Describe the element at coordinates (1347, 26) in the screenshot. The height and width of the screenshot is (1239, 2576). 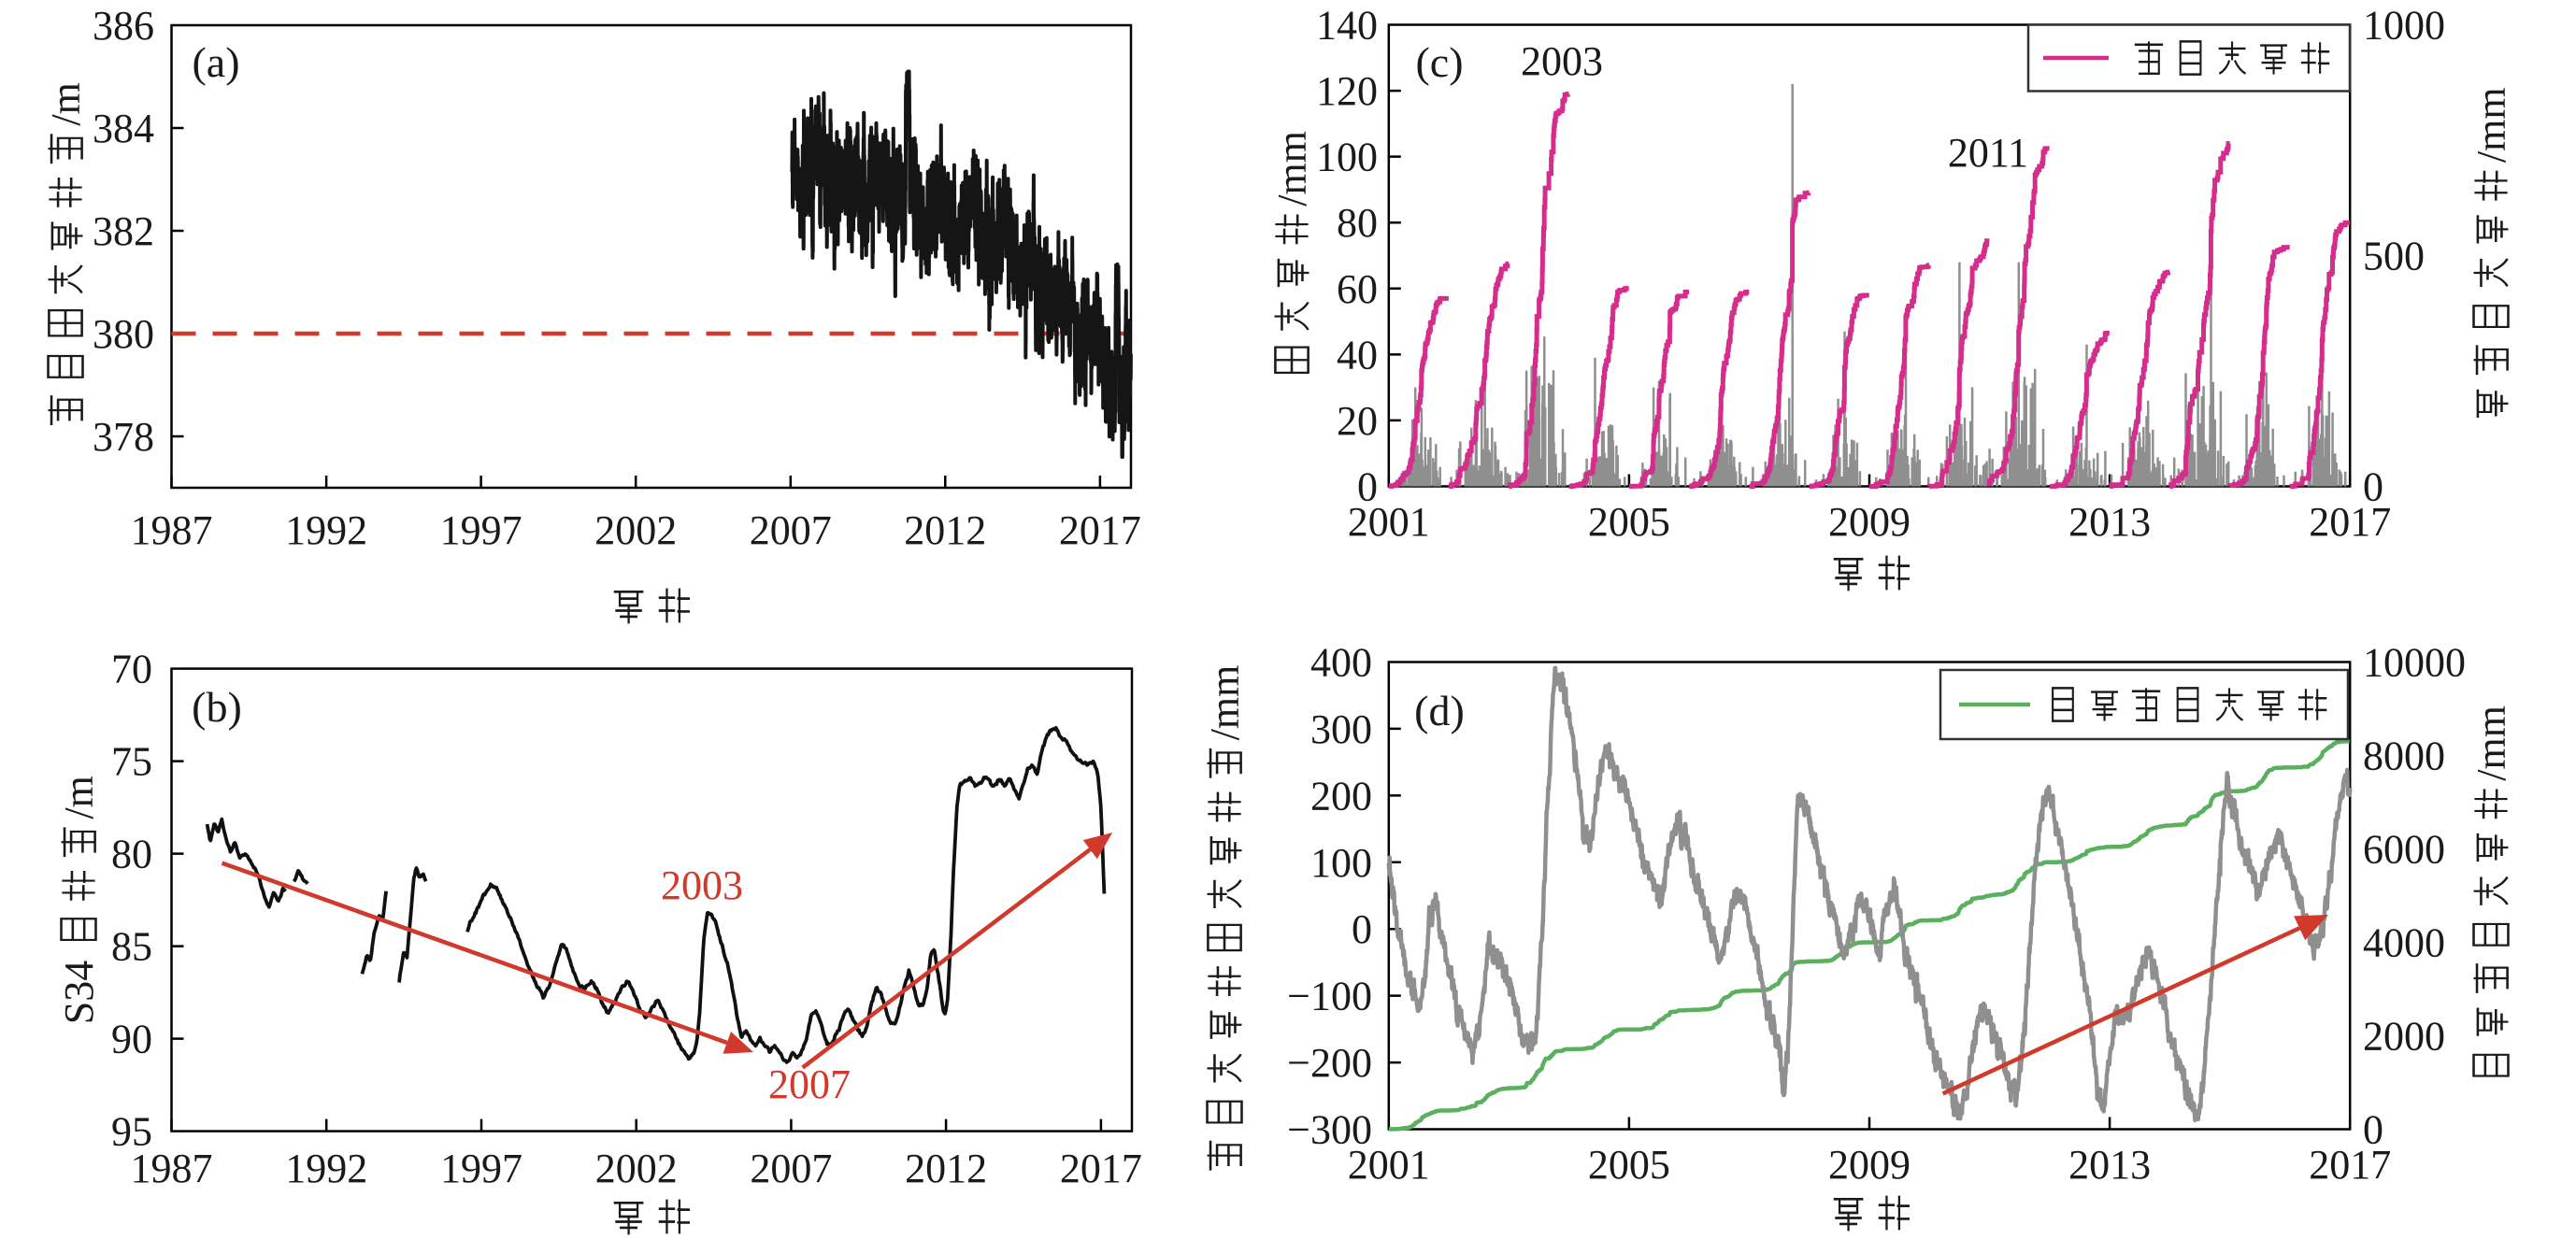
I see `svg-text: 140` at that location.